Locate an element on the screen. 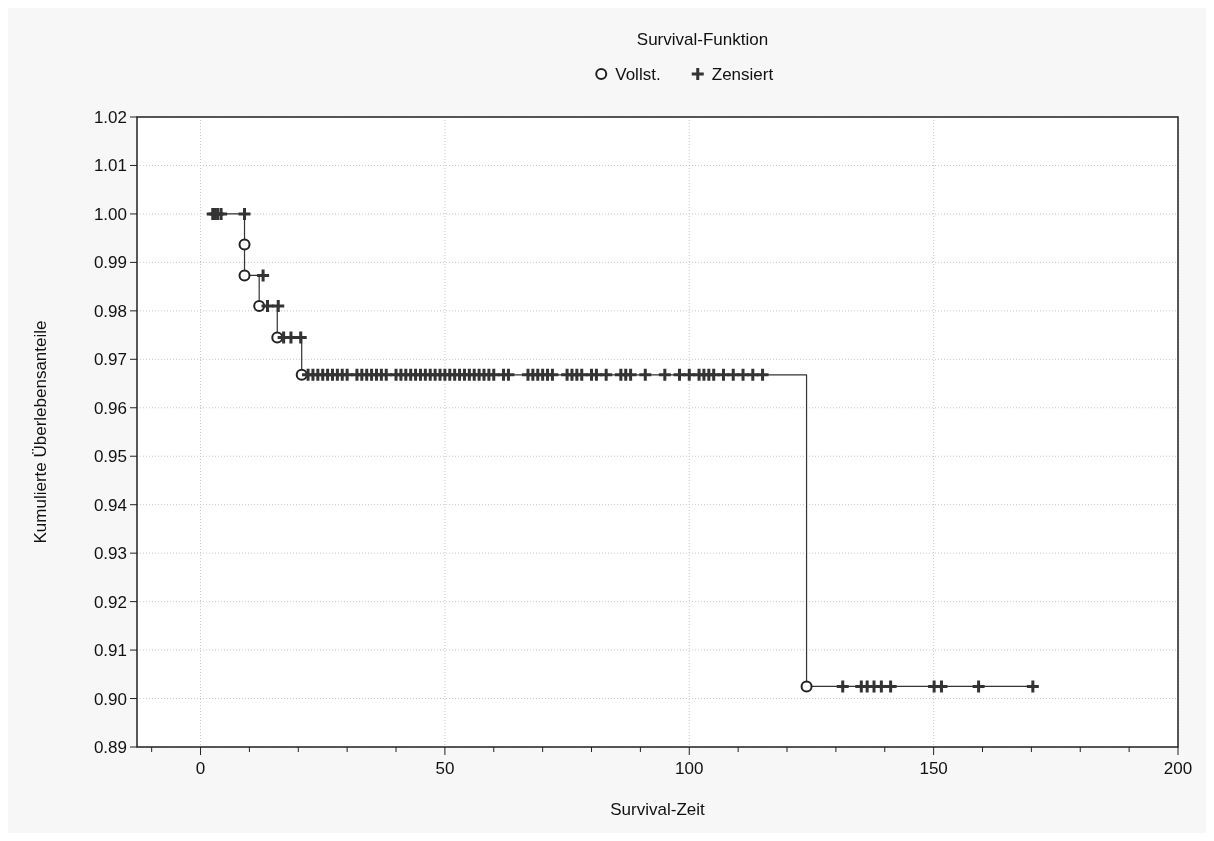 Image resolution: width=1214 pixels, height=841 pixels. y-tick-label: 0.97 is located at coordinates (110, 360).